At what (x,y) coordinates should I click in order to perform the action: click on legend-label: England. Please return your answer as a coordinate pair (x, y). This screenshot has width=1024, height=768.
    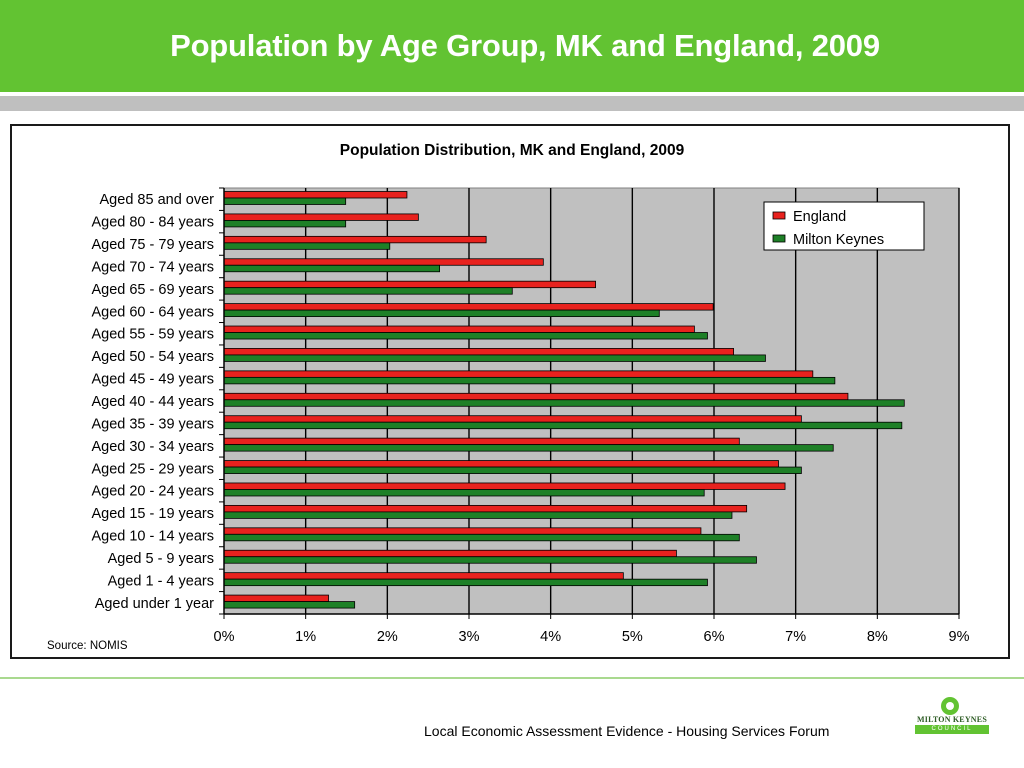
    Looking at the image, I should click on (819, 217).